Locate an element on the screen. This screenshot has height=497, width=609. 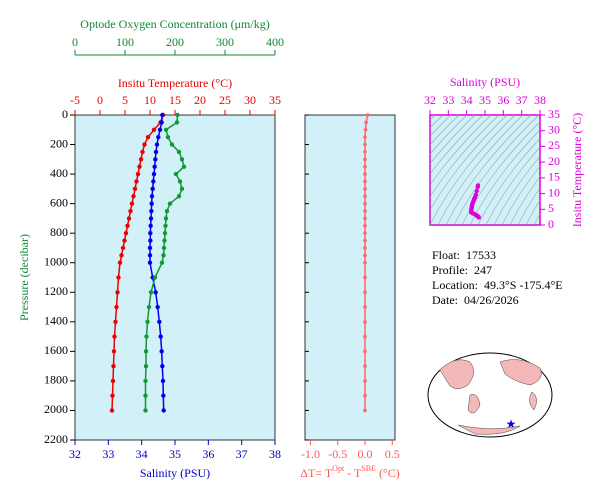
y-tick-label: 800 is located at coordinates (59, 232).